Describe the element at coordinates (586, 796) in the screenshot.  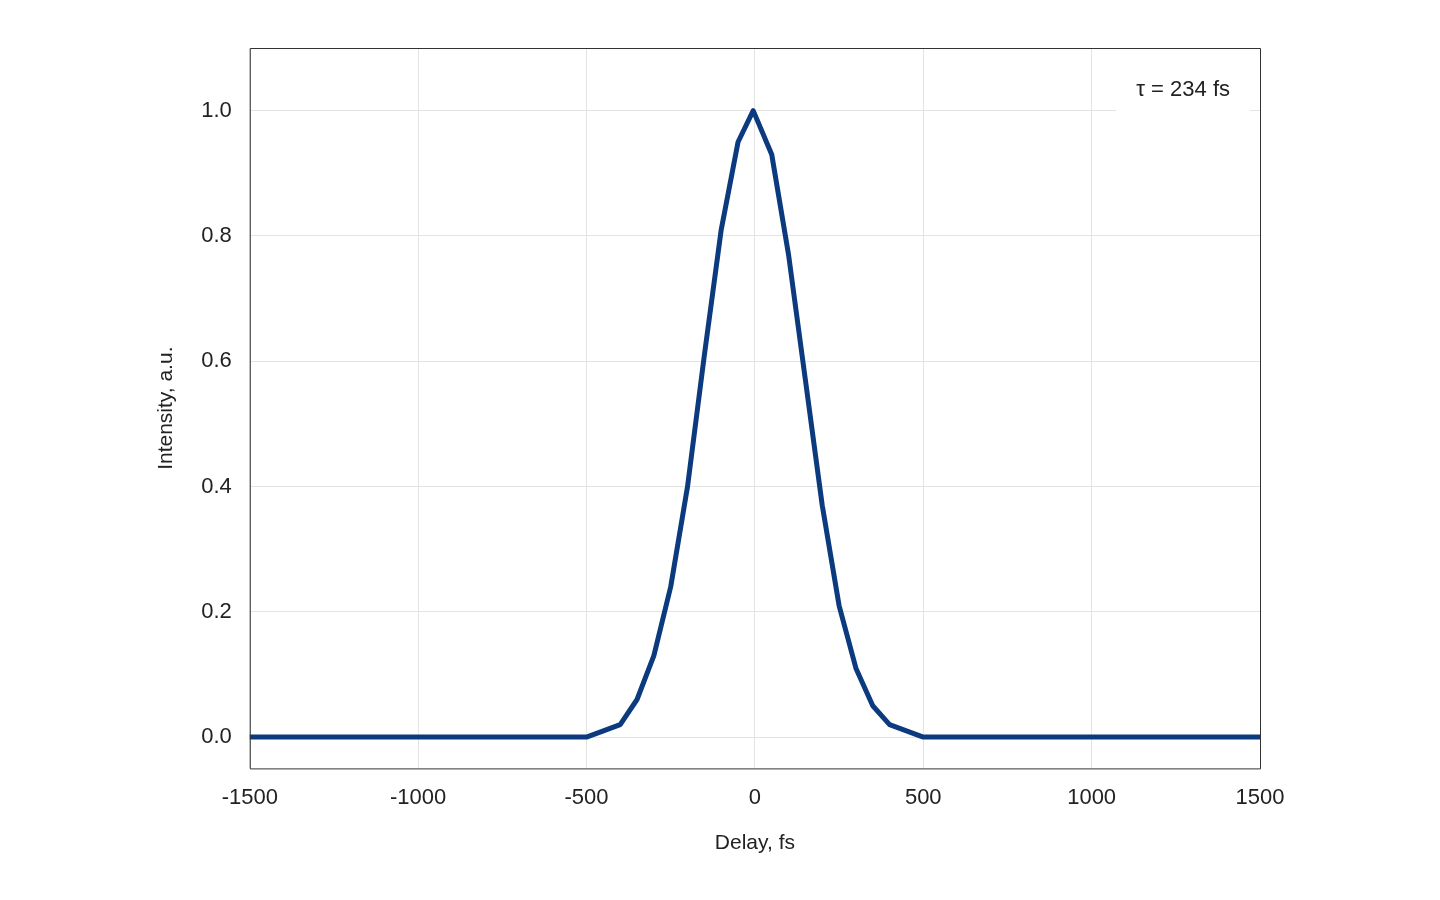
I see `x-tick-label: -500` at that location.